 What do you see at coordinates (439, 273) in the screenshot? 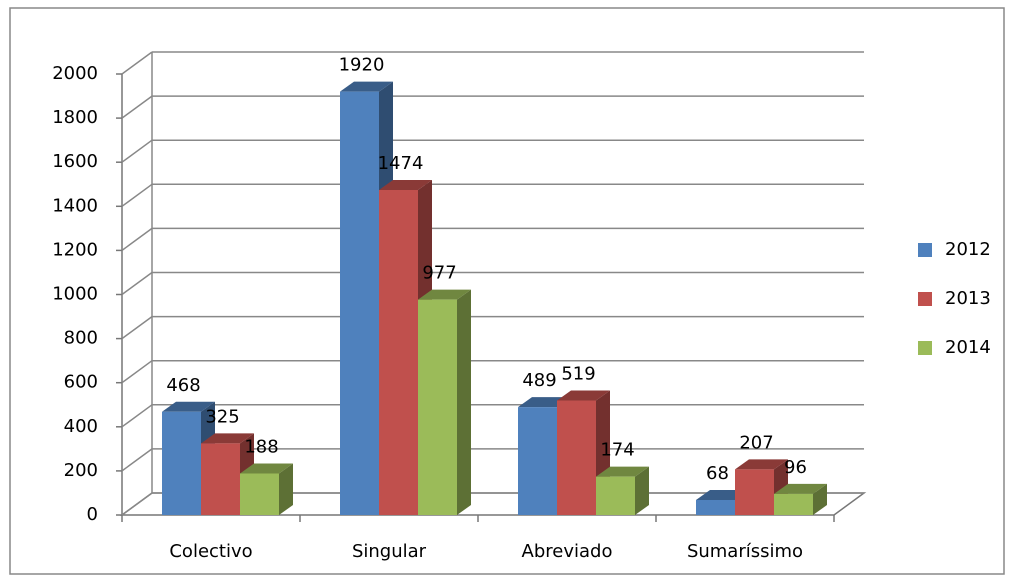
I see `data-label: 977` at bounding box center [439, 273].